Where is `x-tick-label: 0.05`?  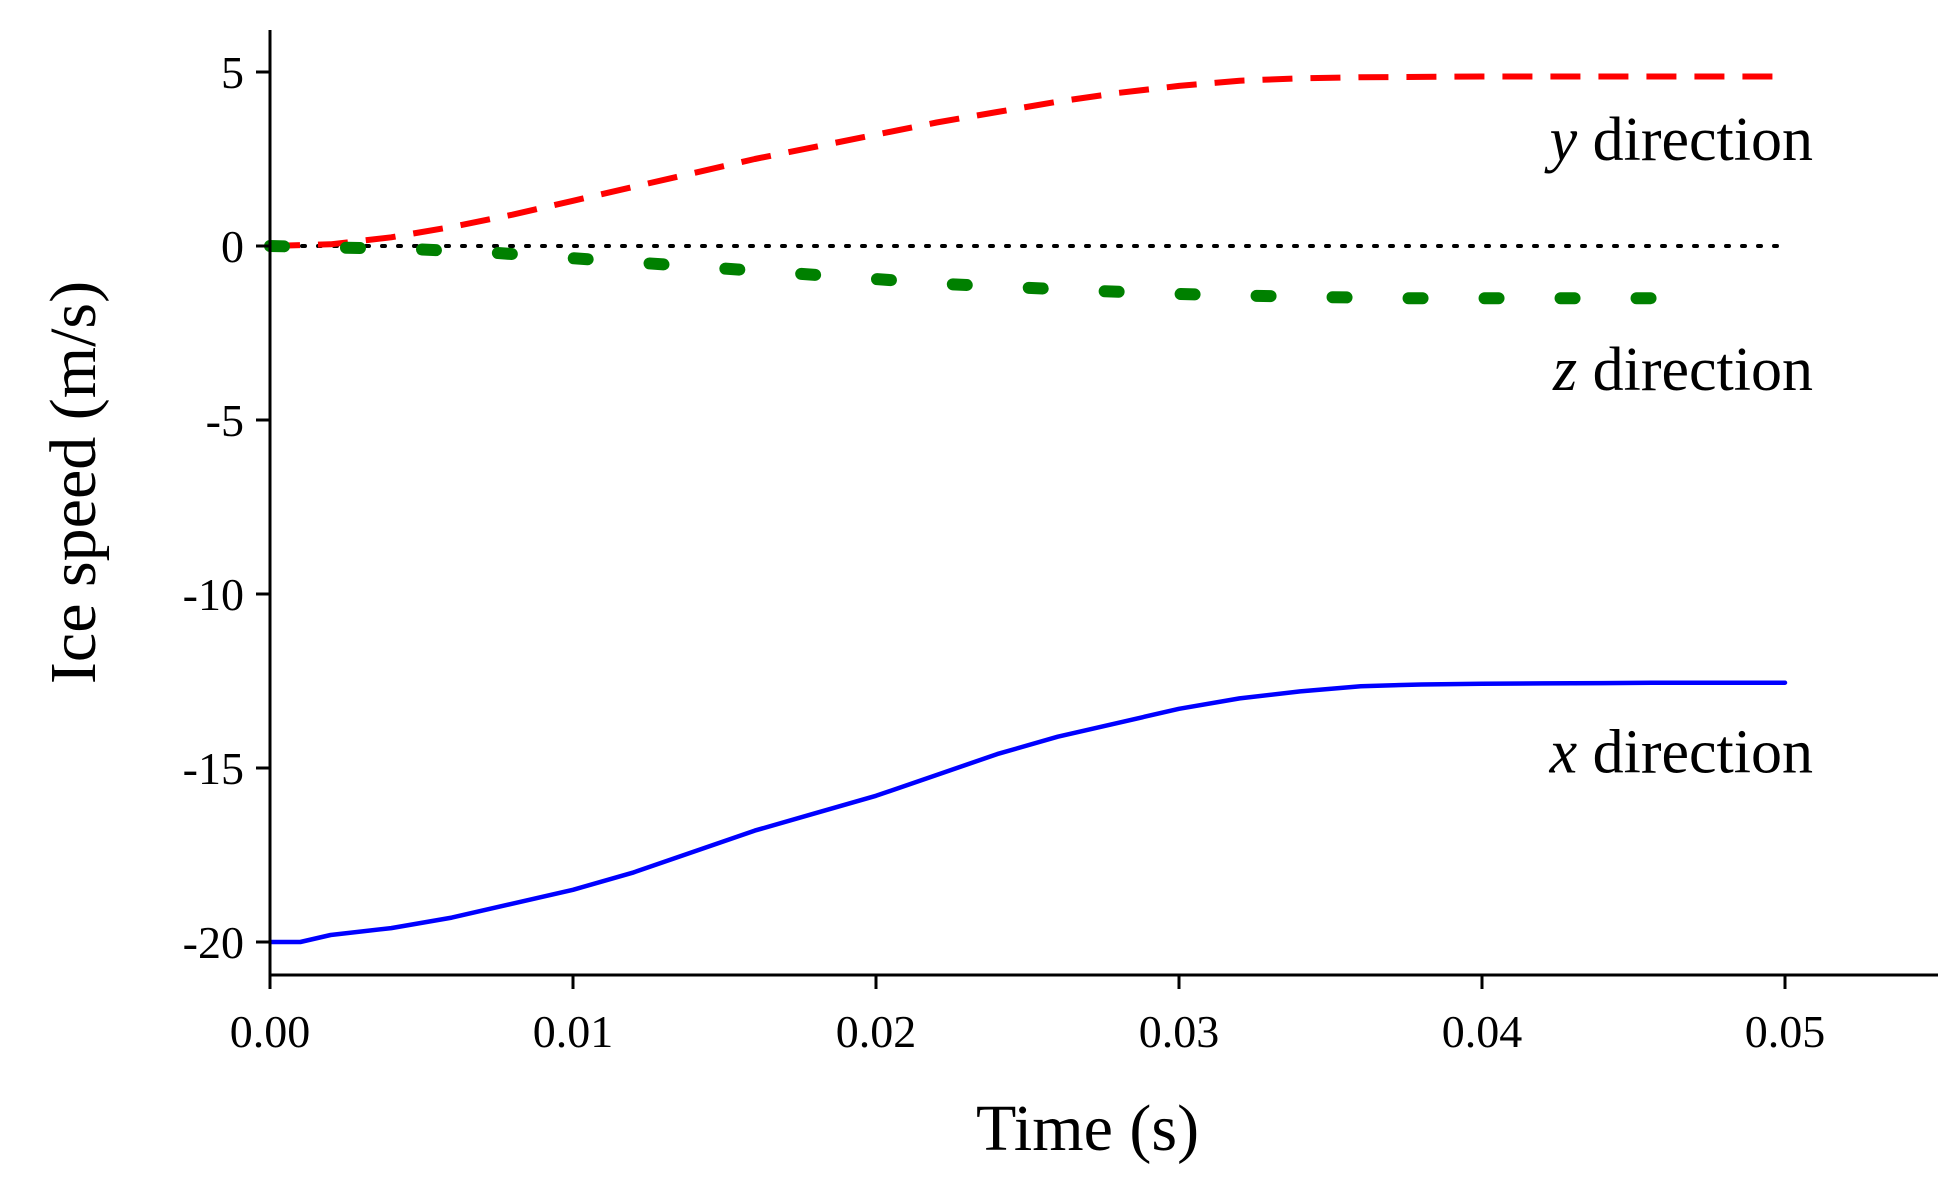
x-tick-label: 0.05 is located at coordinates (1785, 1031).